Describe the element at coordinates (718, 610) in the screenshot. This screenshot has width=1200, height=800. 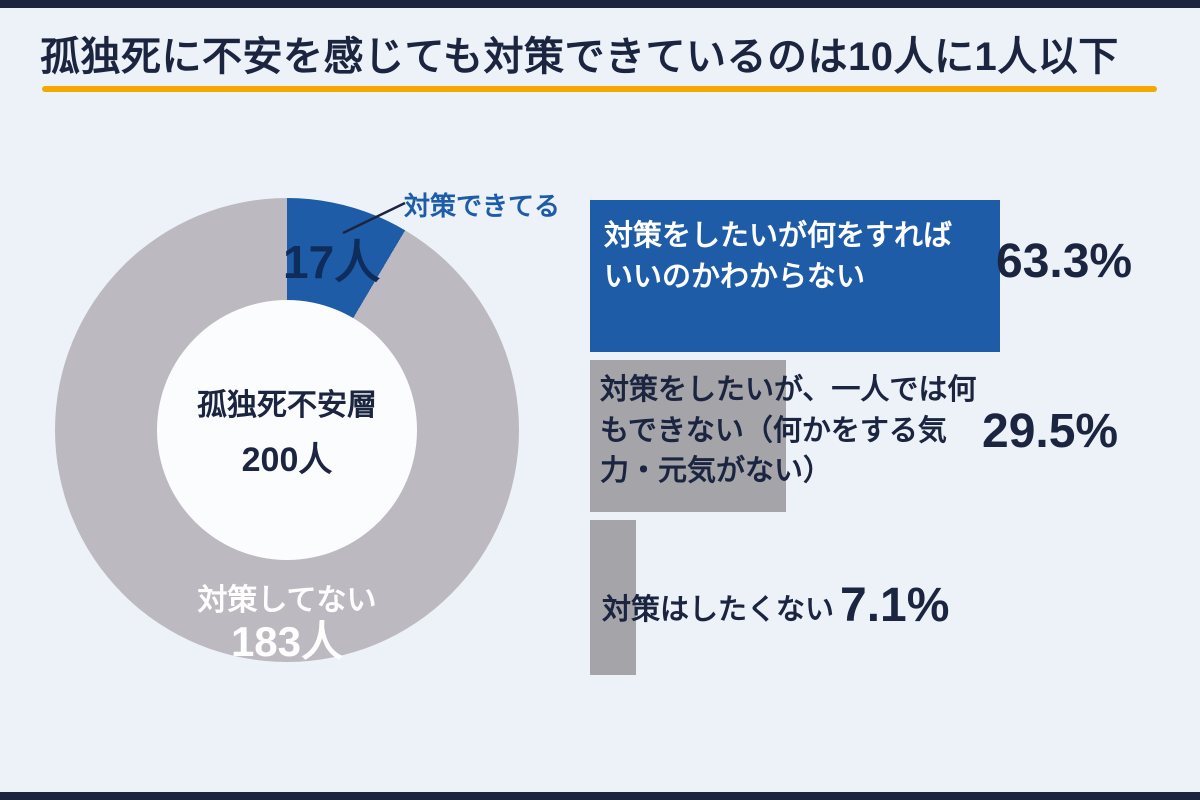
I see `bar-label: 対策はしたくない` at that location.